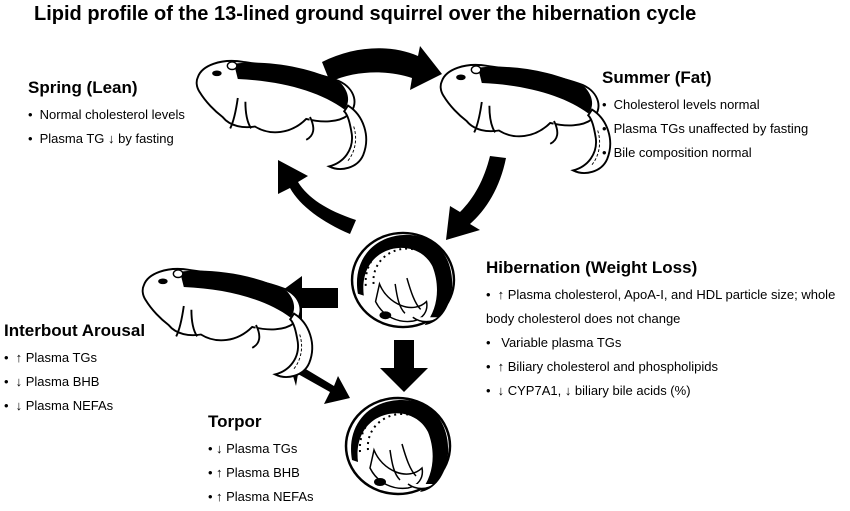 The height and width of the screenshot is (511, 850). What do you see at coordinates (476, 198) in the screenshot?
I see `arrow-summer-to-hibernation-icon` at bounding box center [476, 198].